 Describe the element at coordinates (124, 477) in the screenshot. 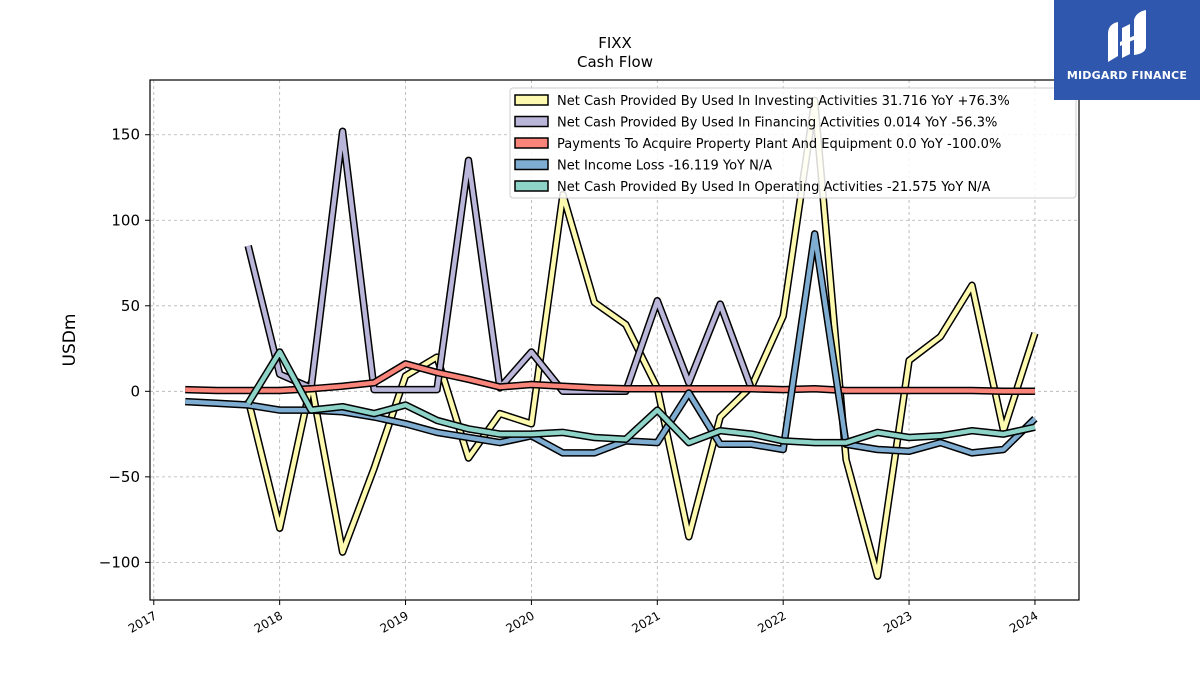

I see `y-tick-label: −50` at that location.